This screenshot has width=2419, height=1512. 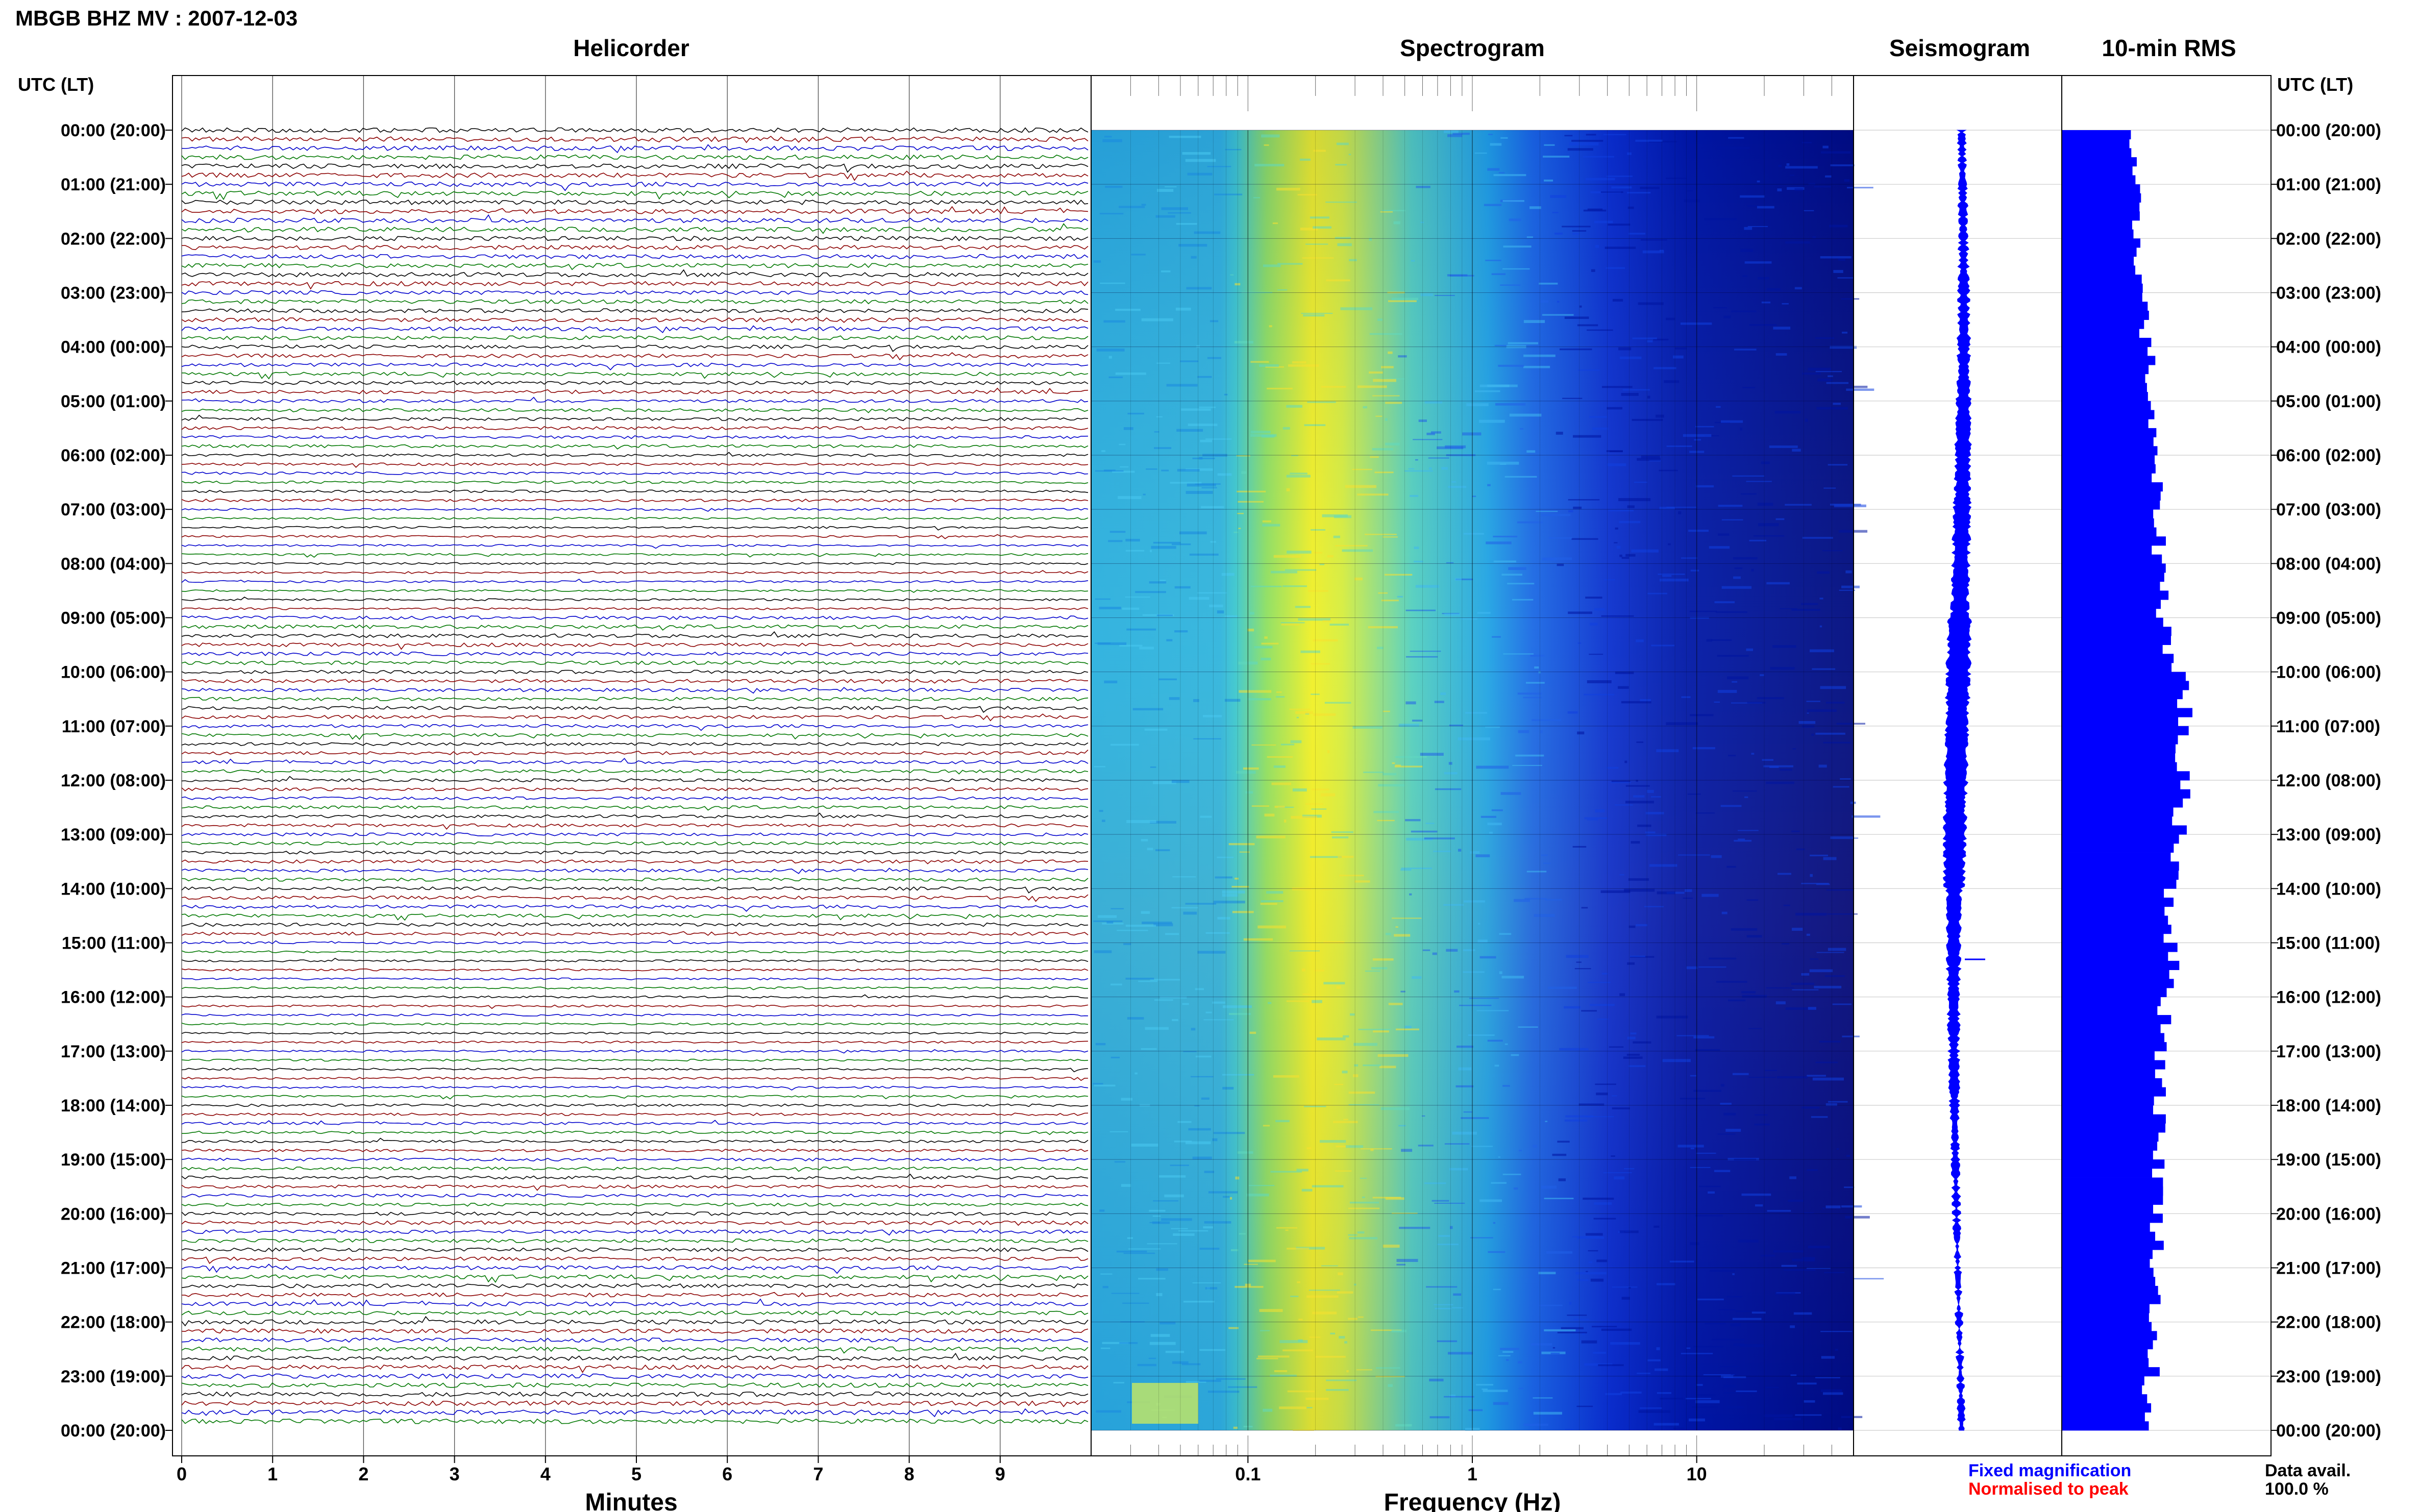 What do you see at coordinates (56, 84) in the screenshot?
I see `time-axis-label-left: UTC (LT)` at bounding box center [56, 84].